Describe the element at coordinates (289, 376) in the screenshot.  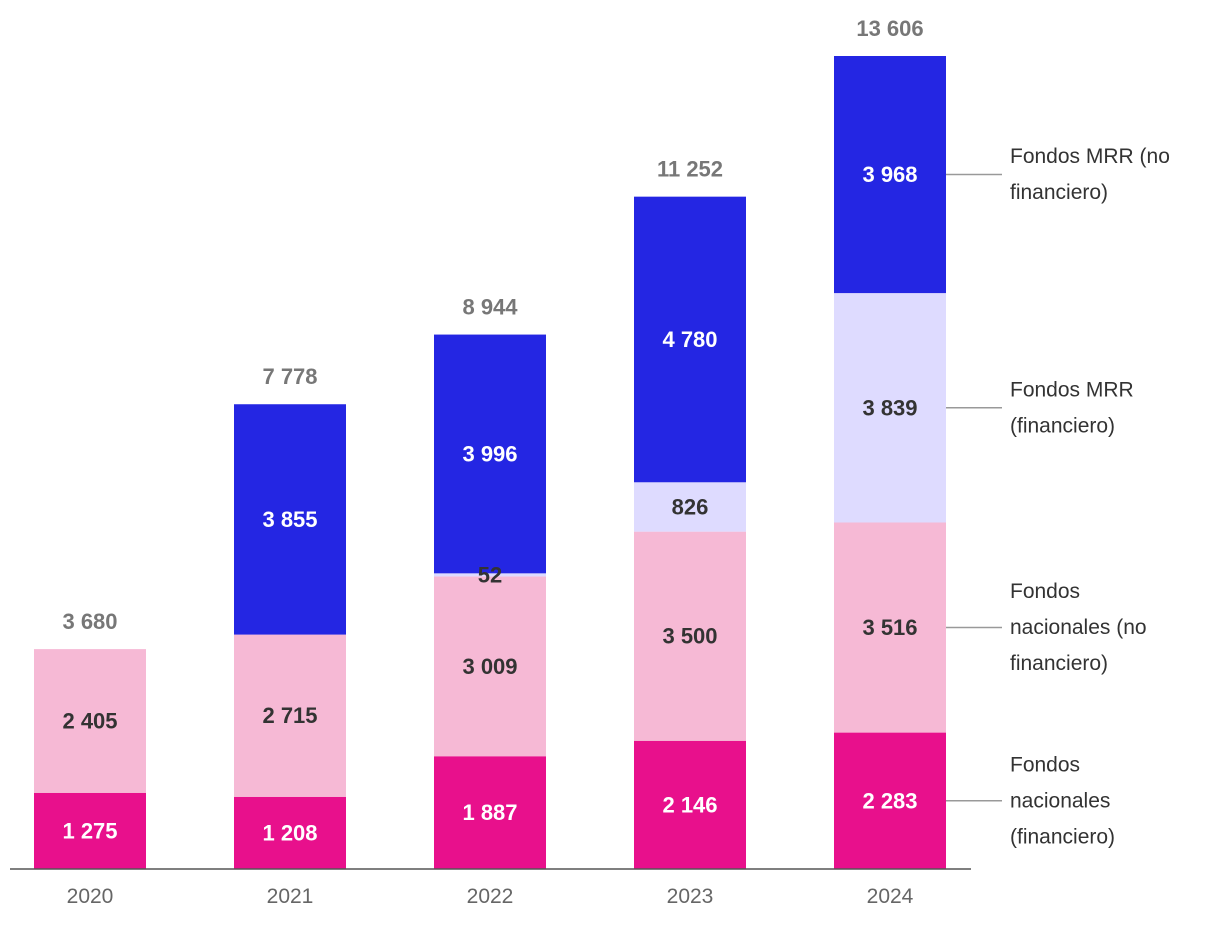
I see `total-value-label: 7 778` at that location.